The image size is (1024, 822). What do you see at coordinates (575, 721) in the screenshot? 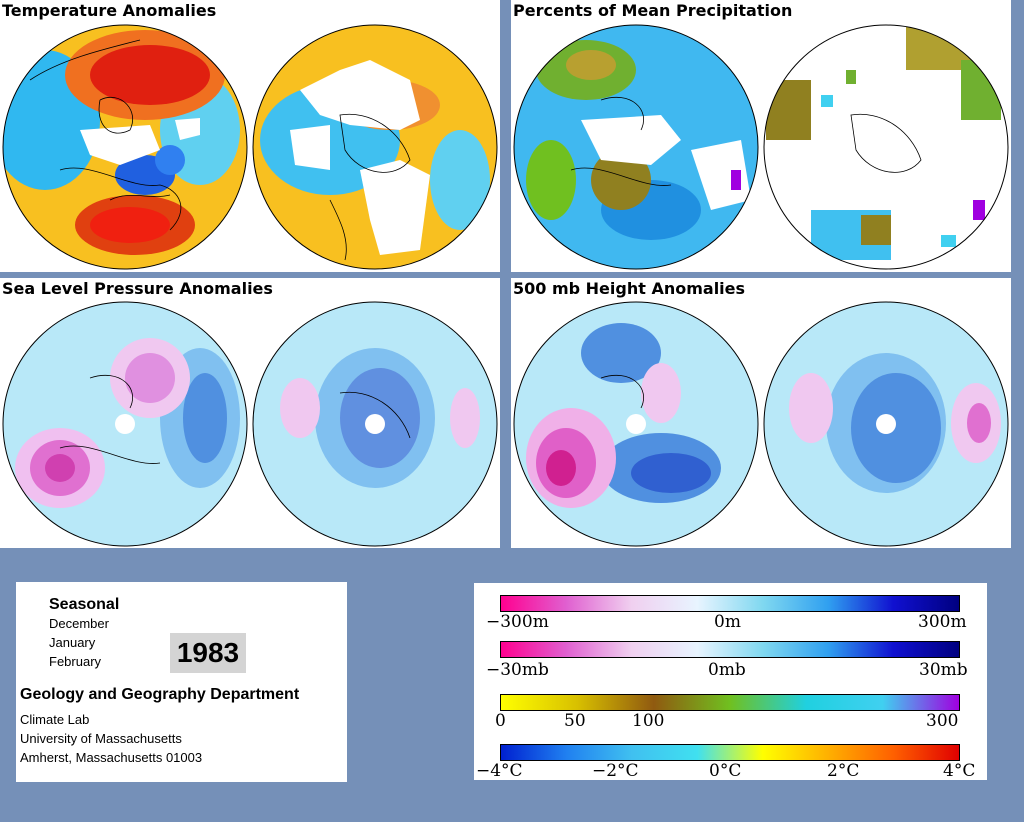
I see `precip-label-50: 50` at bounding box center [575, 721].